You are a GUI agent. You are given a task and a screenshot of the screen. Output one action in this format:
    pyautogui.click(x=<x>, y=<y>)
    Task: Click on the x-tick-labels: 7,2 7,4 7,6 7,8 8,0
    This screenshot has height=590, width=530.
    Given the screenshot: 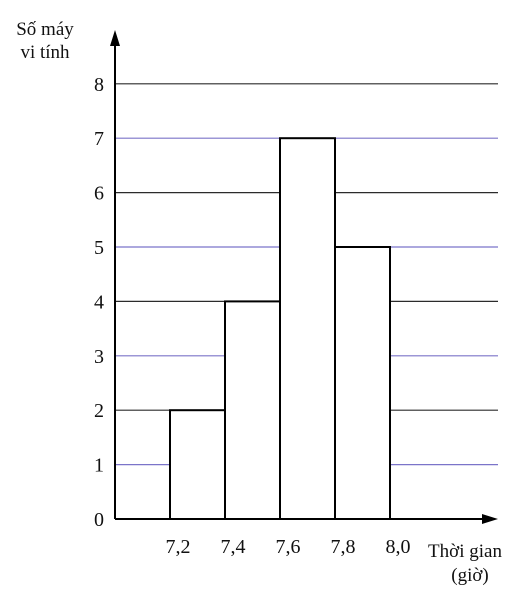 What is the action you would take?
    pyautogui.click(x=288, y=547)
    